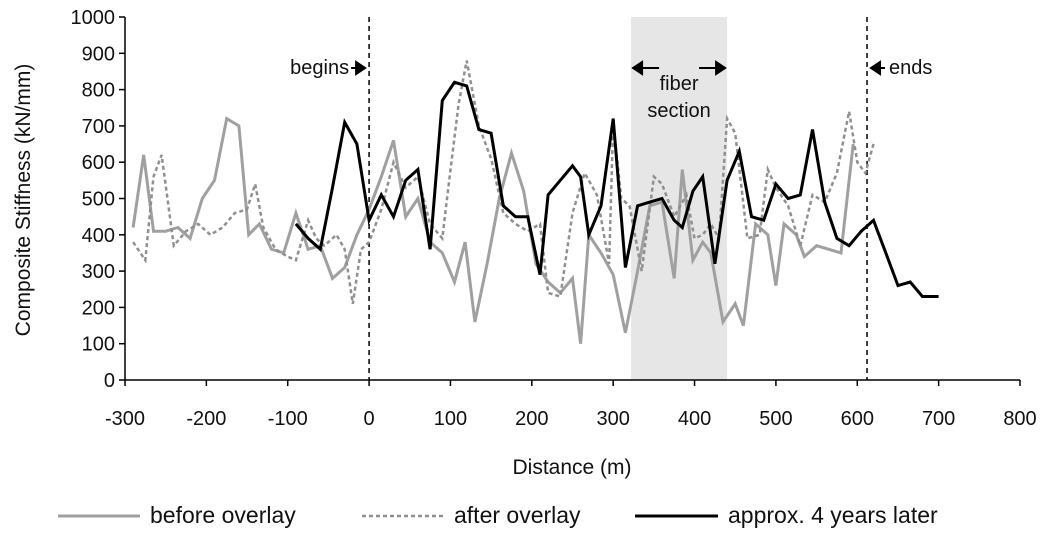 Image resolution: width=1046 pixels, height=544 pixels. I want to click on begins-label: begins, so click(319, 68).